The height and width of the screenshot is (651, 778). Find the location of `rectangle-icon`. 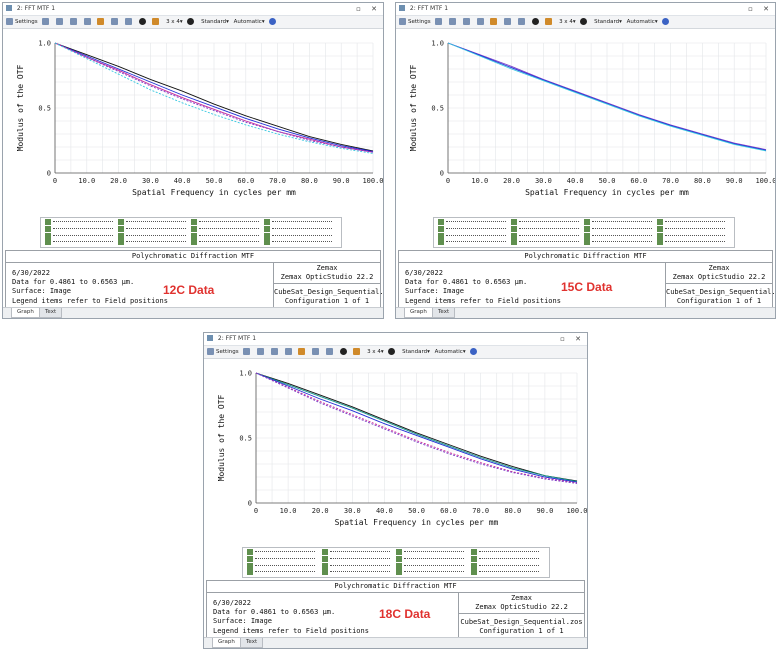

rectangle-icon is located at coordinates (508, 21).